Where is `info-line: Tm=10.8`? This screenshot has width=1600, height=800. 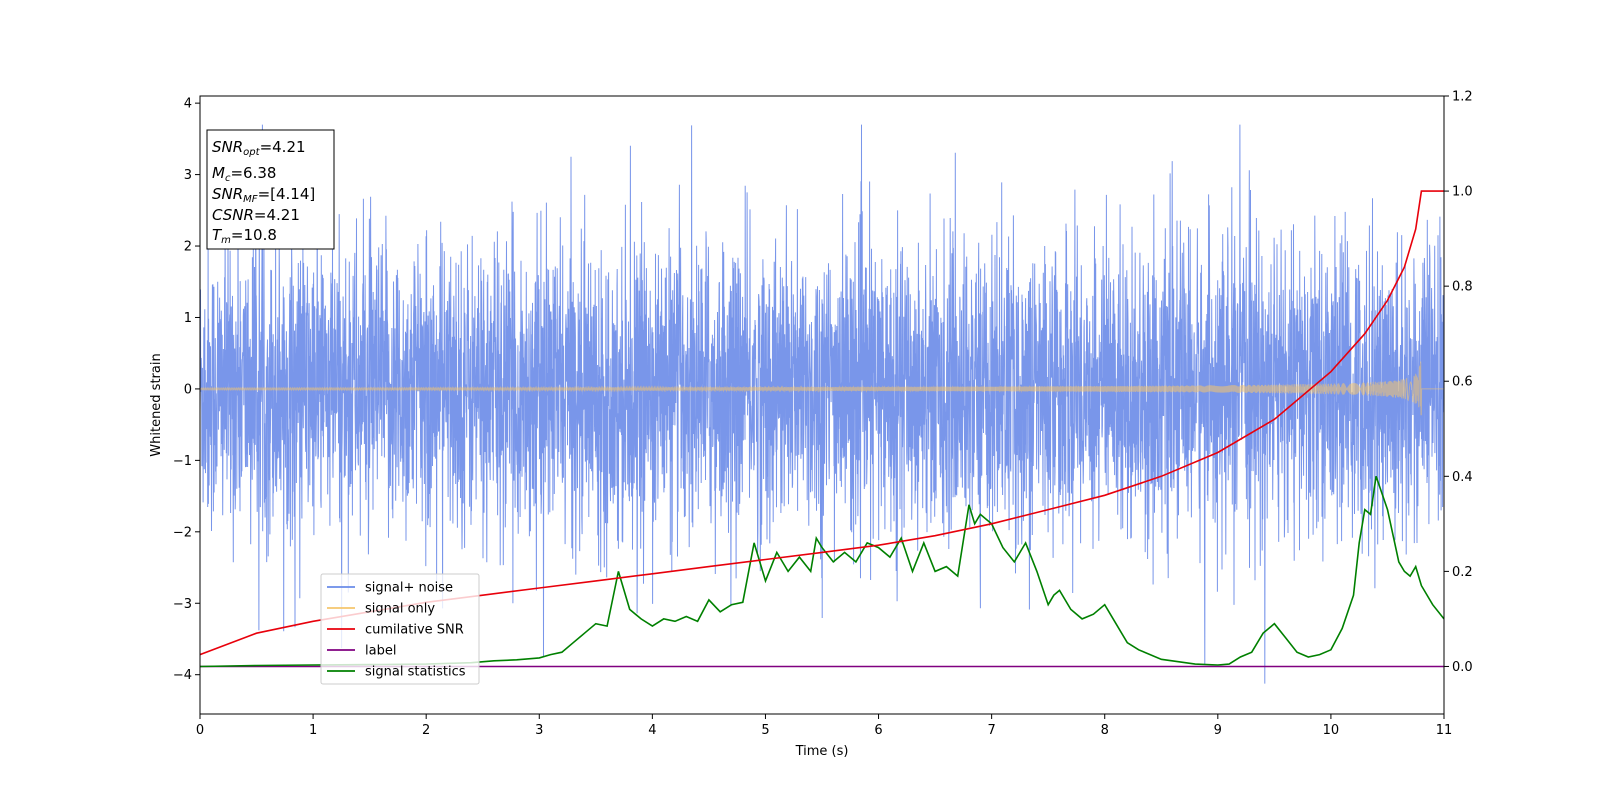 info-line: Tm=10.8 is located at coordinates (244, 236).